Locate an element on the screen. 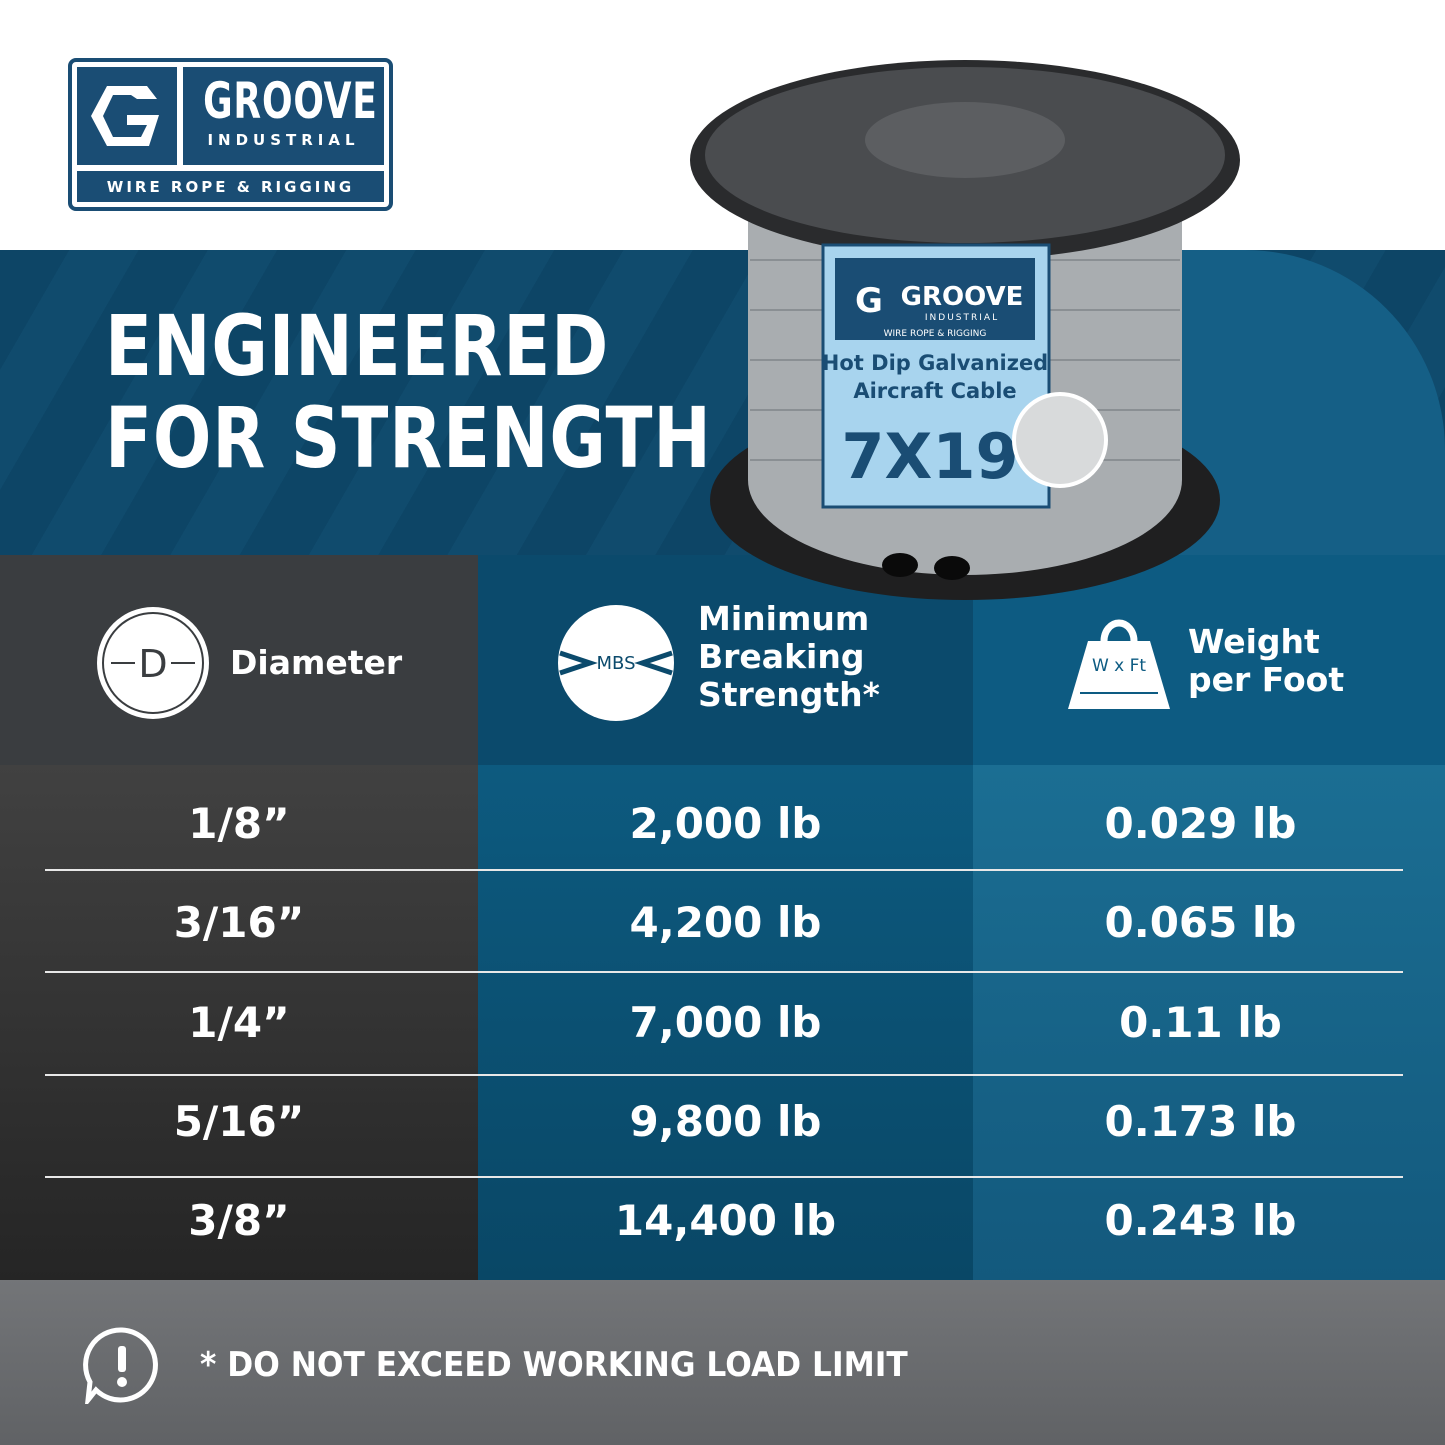 The image size is (1445, 1445). column-mbs is located at coordinates (725, 1022).